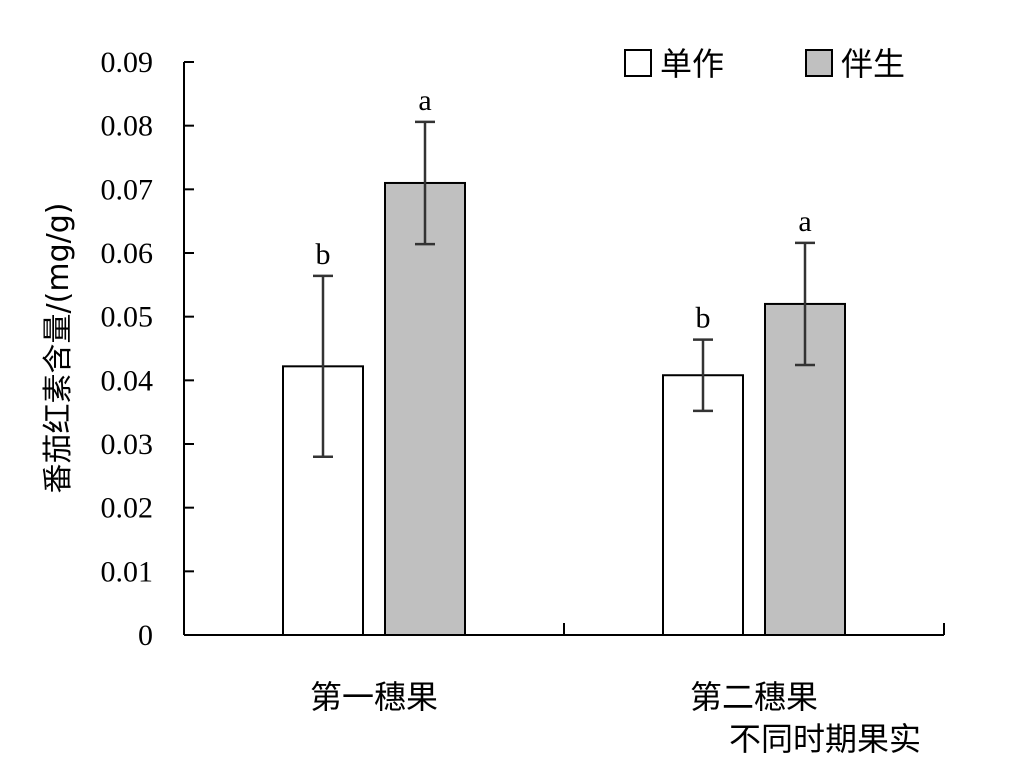 The image size is (1025, 764). Describe the element at coordinates (147, 349) in the screenshot. I see `y-axis-ticks: 0 0.01 0.02 0.03 0.04 0.05 0.06 0.07 0.08 0.09` at that location.